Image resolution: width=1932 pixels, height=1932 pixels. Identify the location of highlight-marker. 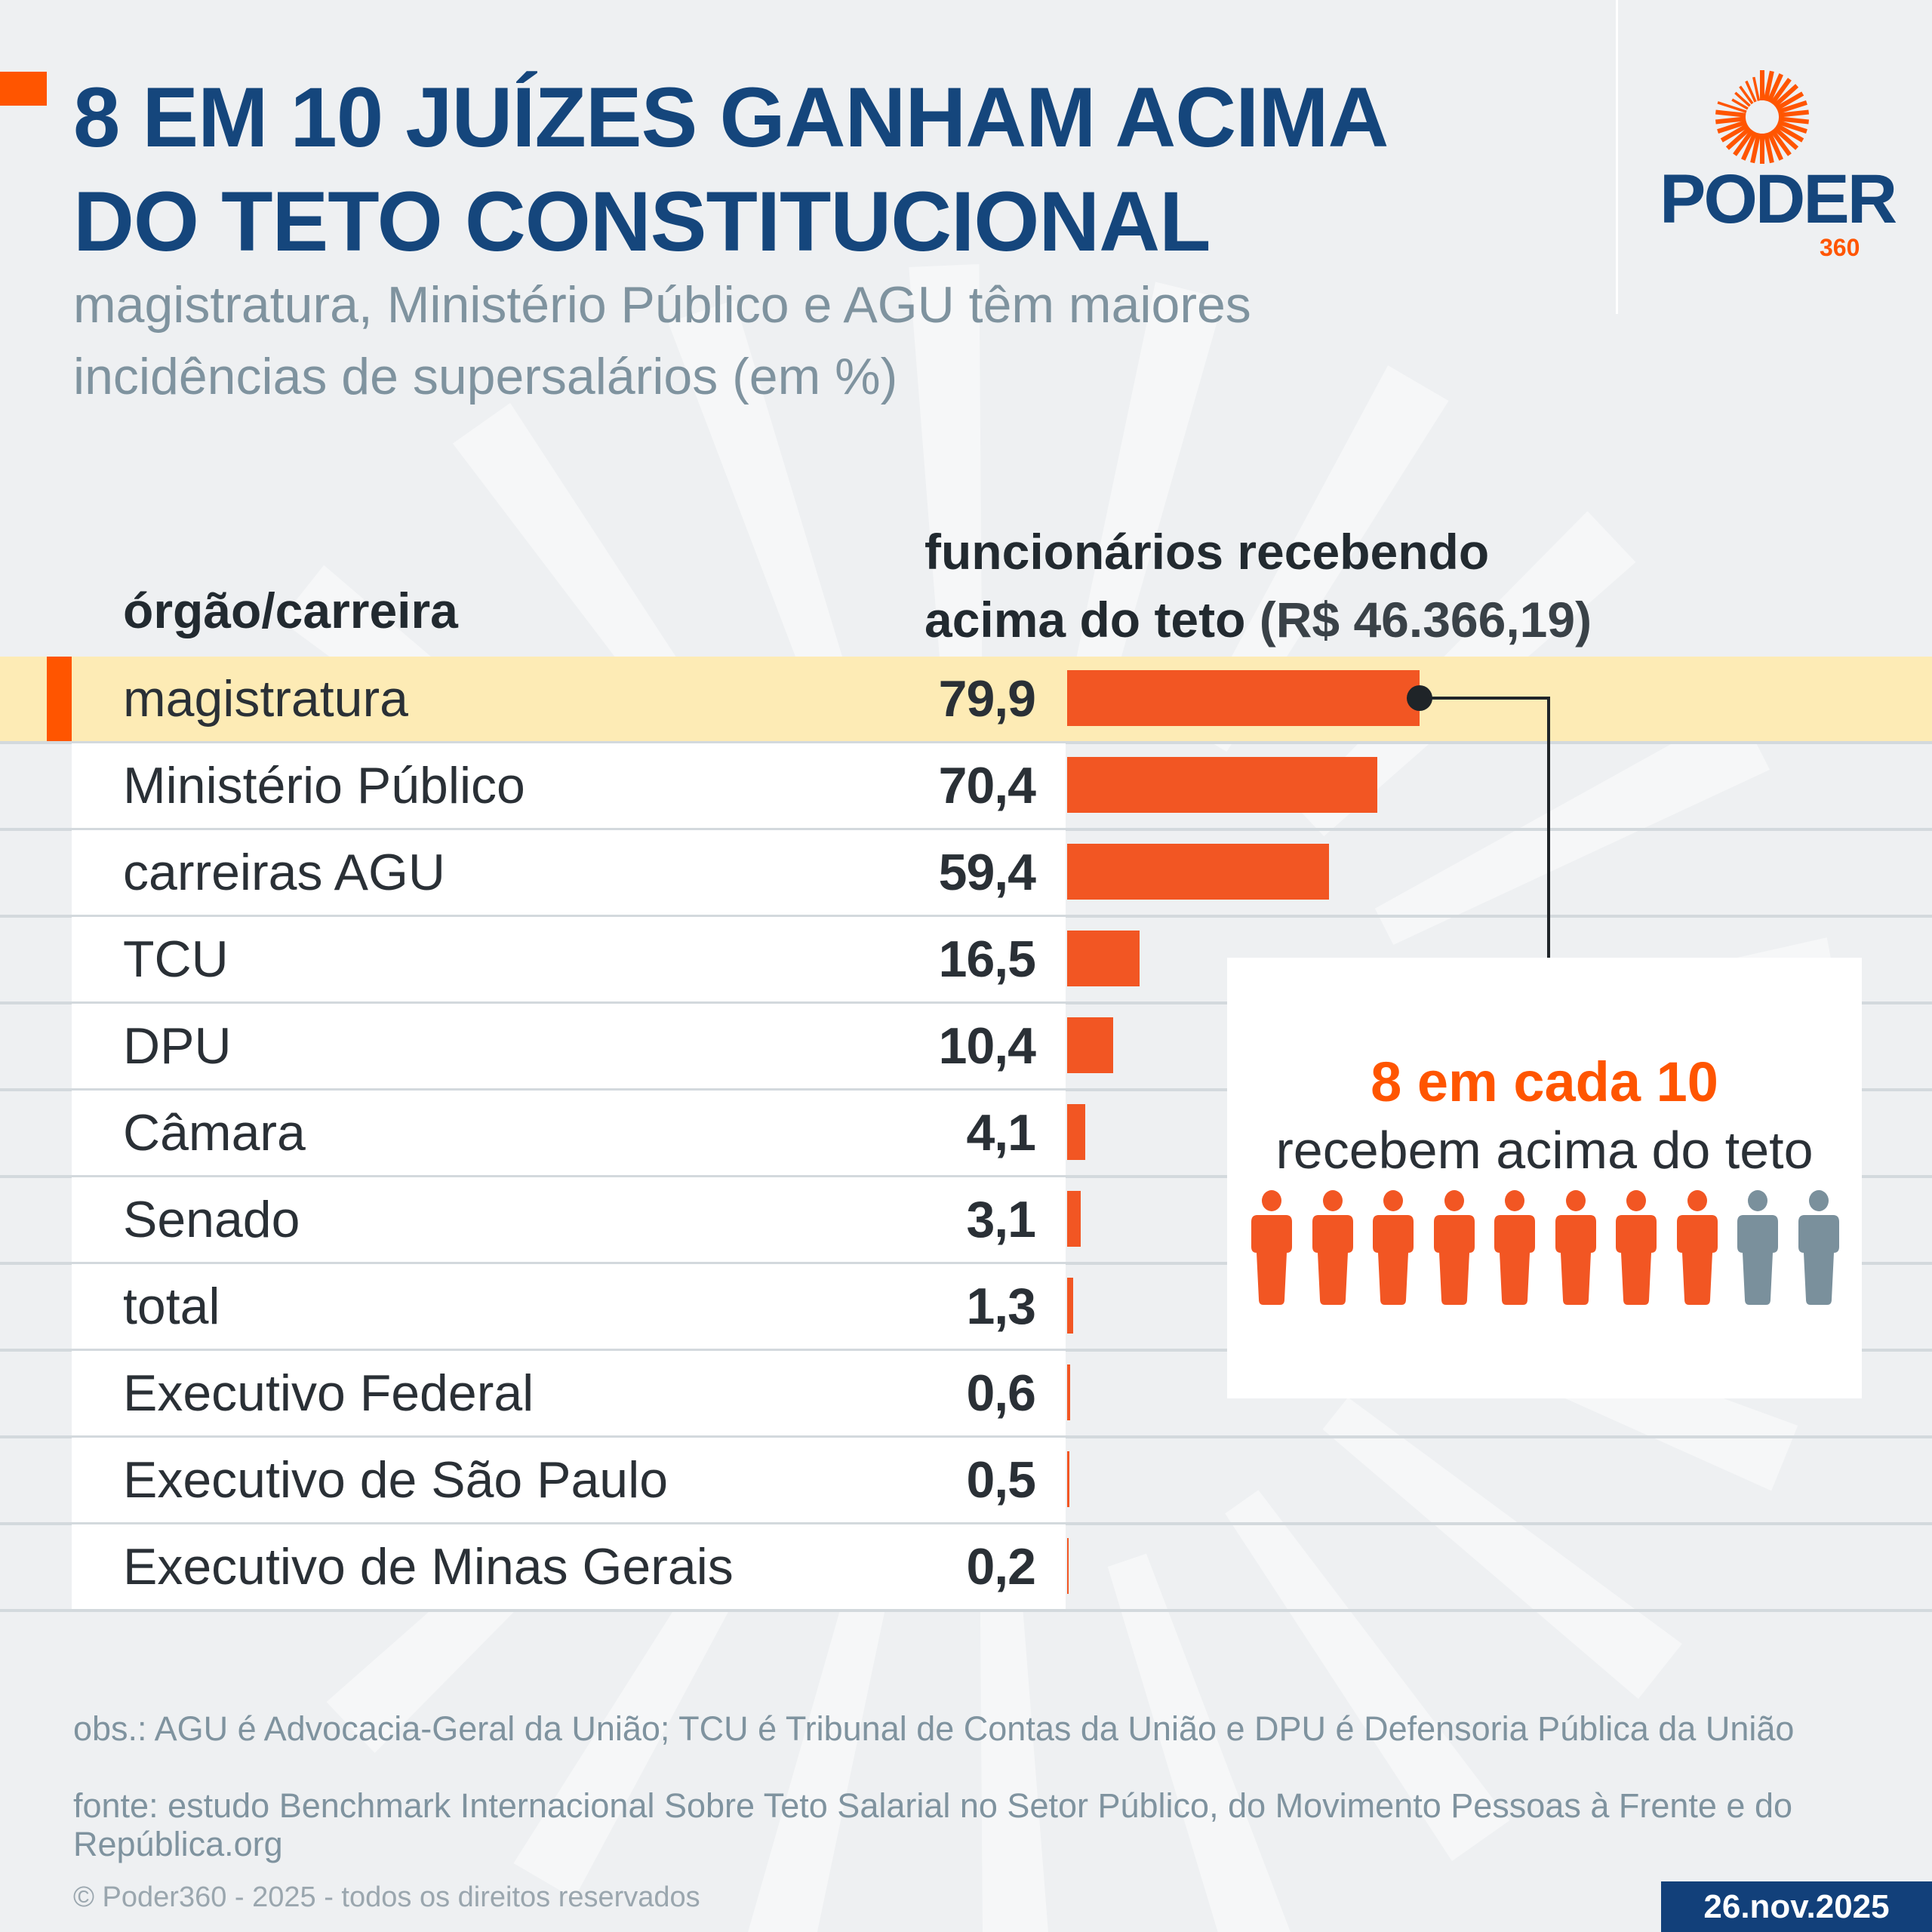
(59, 699).